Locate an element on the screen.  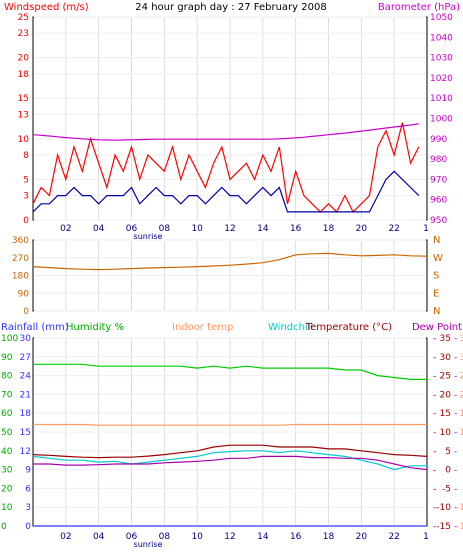
y-tick-label-windspeed: 0 is located at coordinates (26, 221).